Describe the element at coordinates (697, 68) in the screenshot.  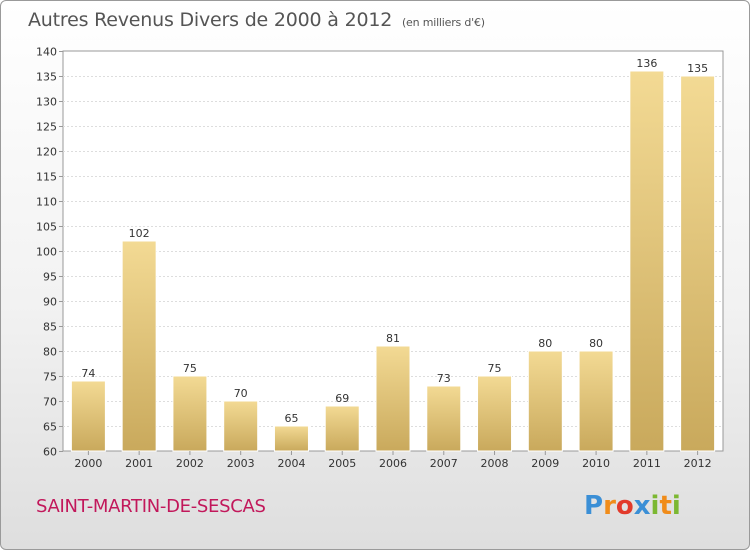
I see `data-label: 135` at that location.